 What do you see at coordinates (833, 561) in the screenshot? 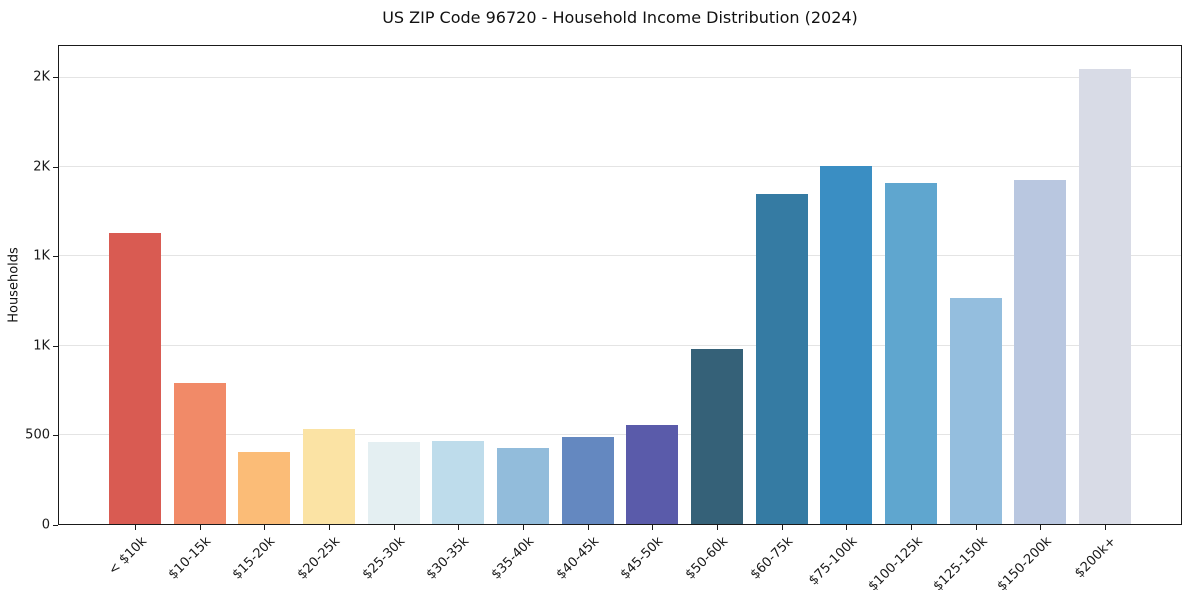
I see `x-tick-label: $75-100k` at bounding box center [833, 561].